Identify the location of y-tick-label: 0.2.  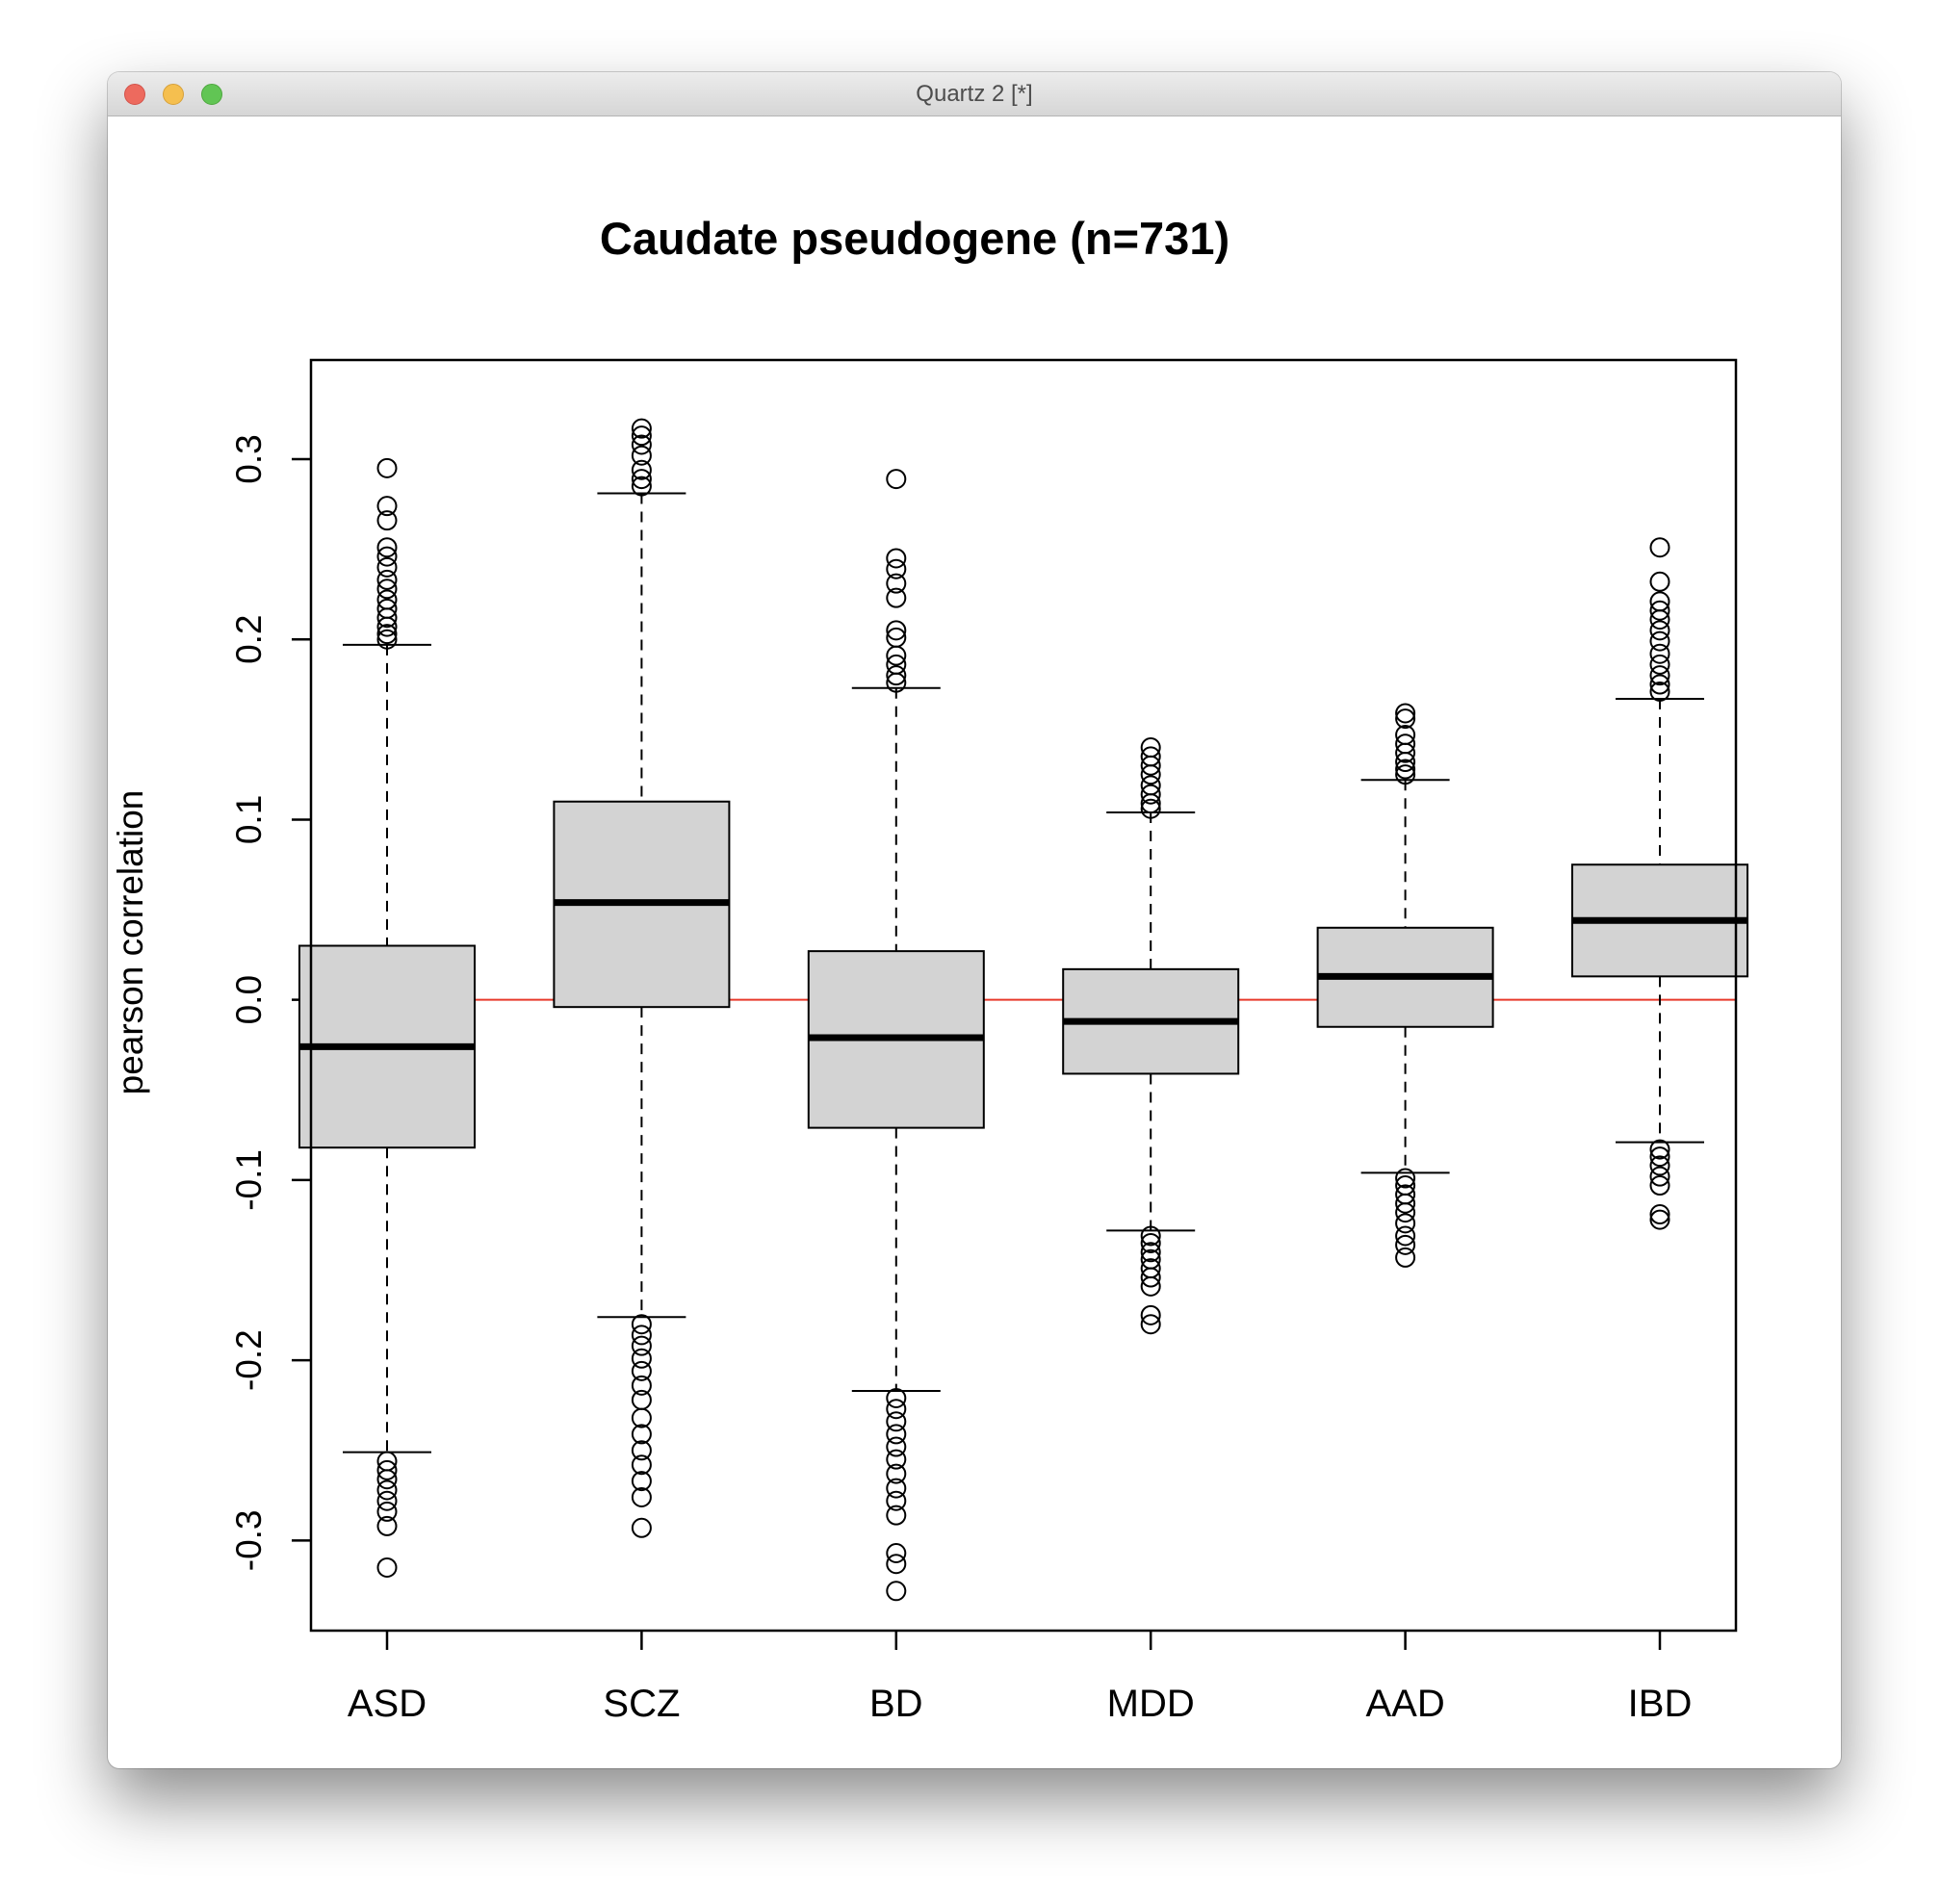
(249, 639).